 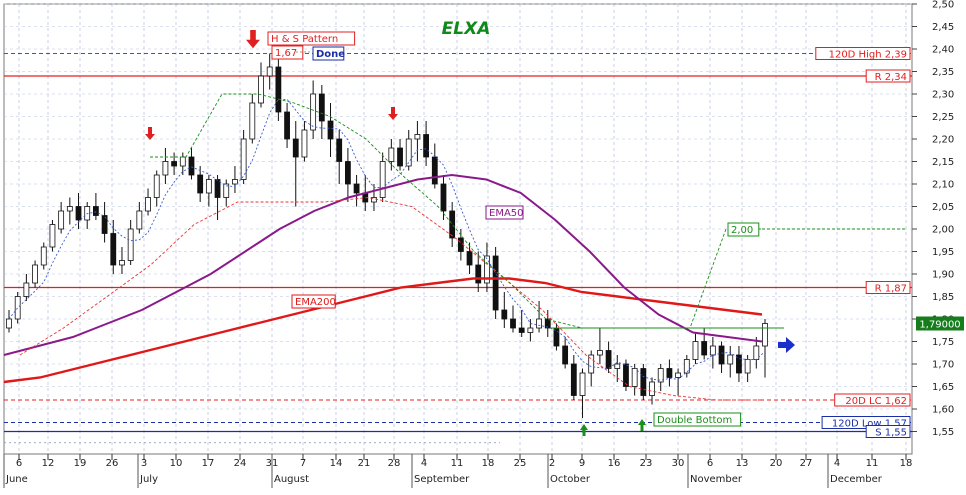 I want to click on month-label: December, so click(x=856, y=479).